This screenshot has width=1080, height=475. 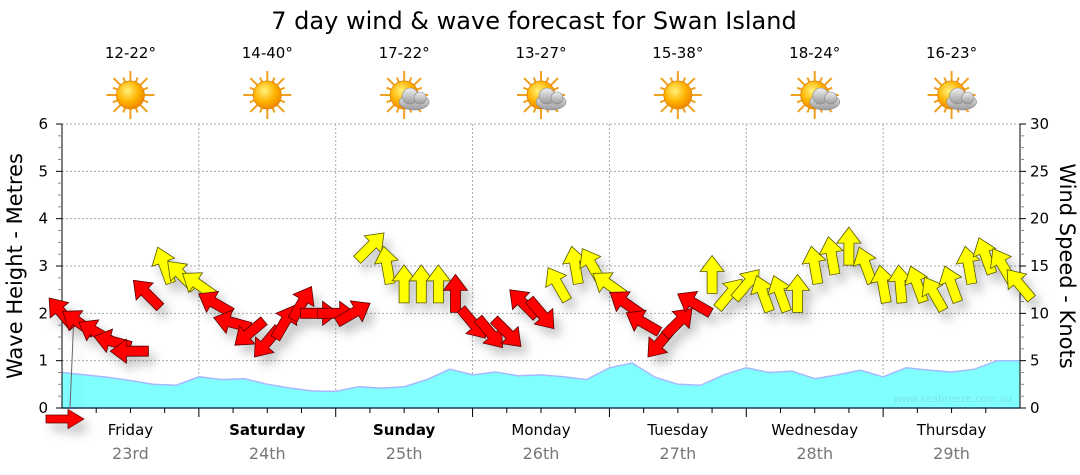 I want to click on y-left-tick-label: 4, so click(x=43, y=219).